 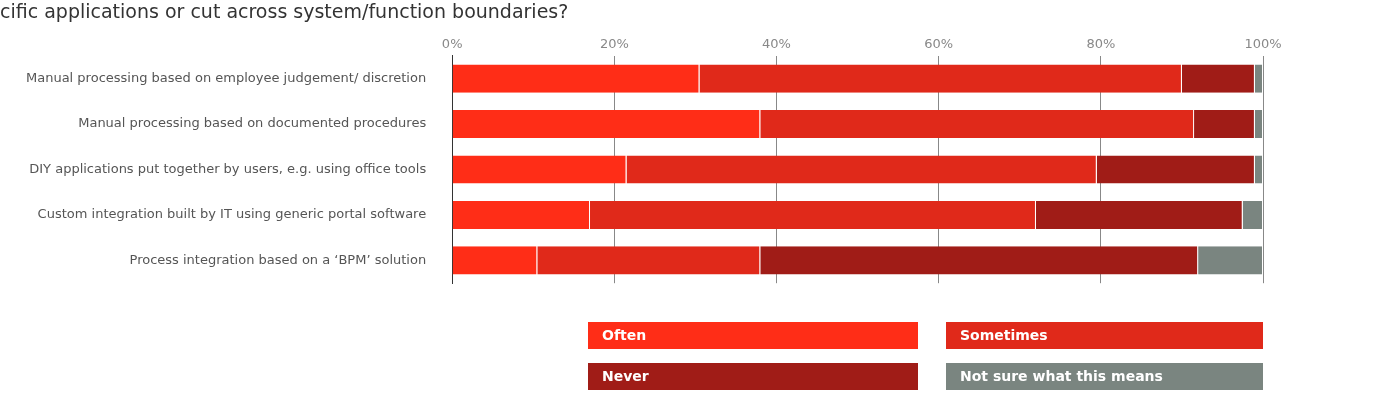 What do you see at coordinates (252, 123) in the screenshot?
I see `y-tick-label: Manual processing based on documented procedures` at bounding box center [252, 123].